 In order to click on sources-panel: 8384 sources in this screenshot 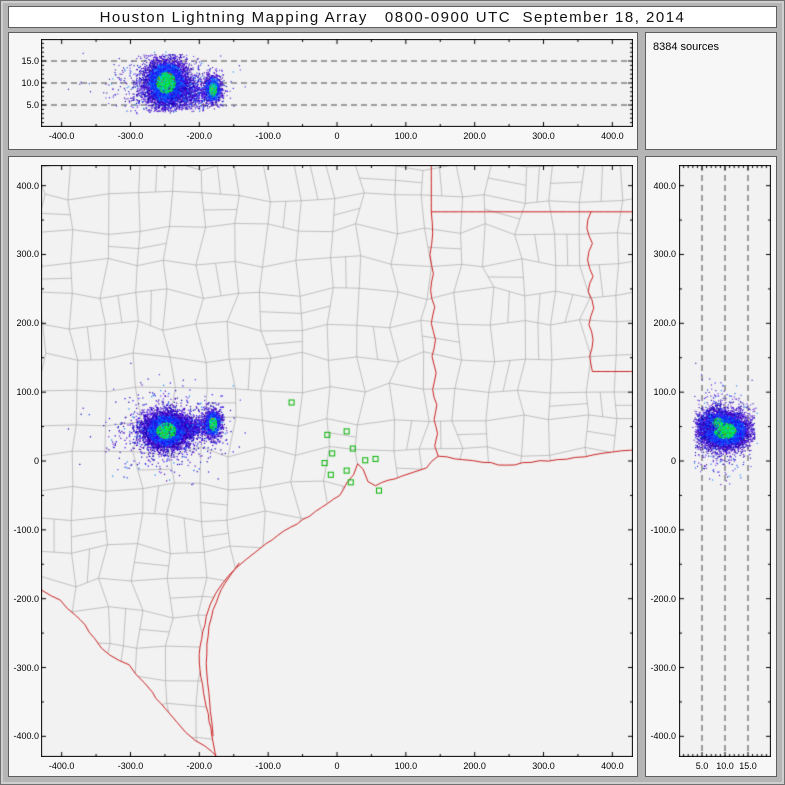, I will do `click(711, 91)`.